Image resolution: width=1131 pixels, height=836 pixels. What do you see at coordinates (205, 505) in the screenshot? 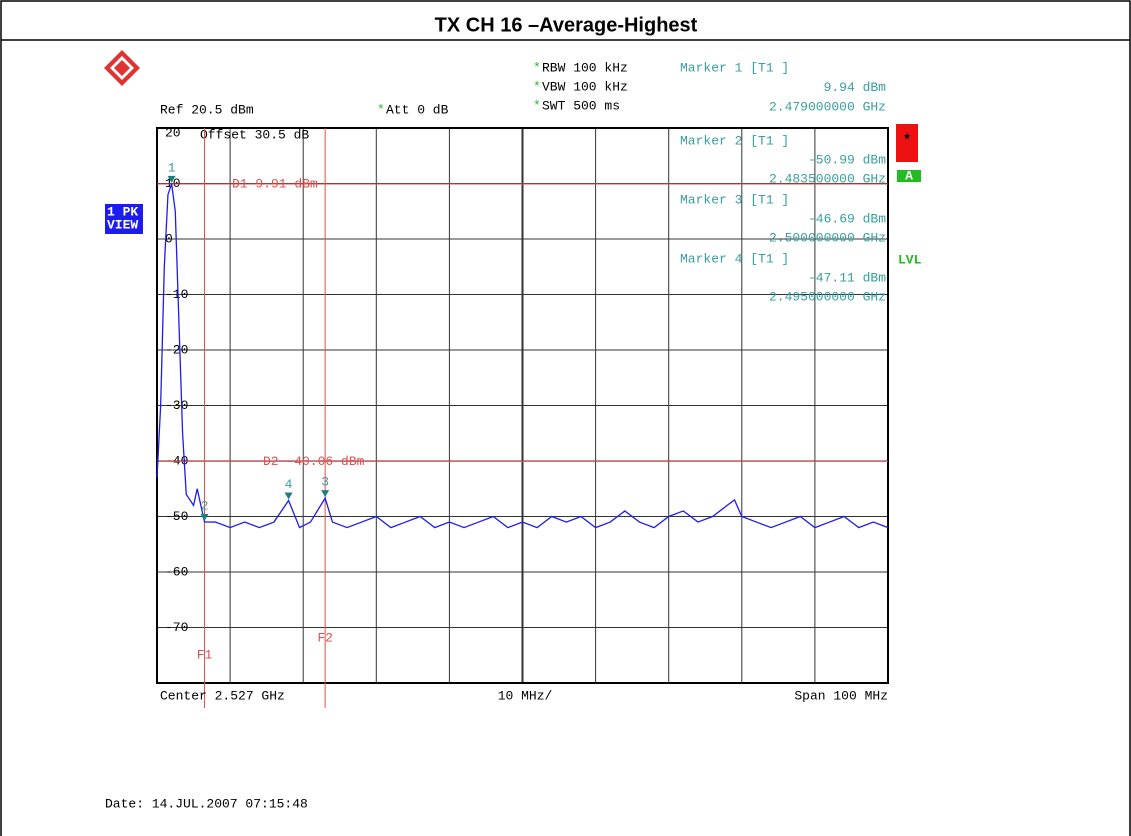
I see `marker-symbol: 2` at bounding box center [205, 505].